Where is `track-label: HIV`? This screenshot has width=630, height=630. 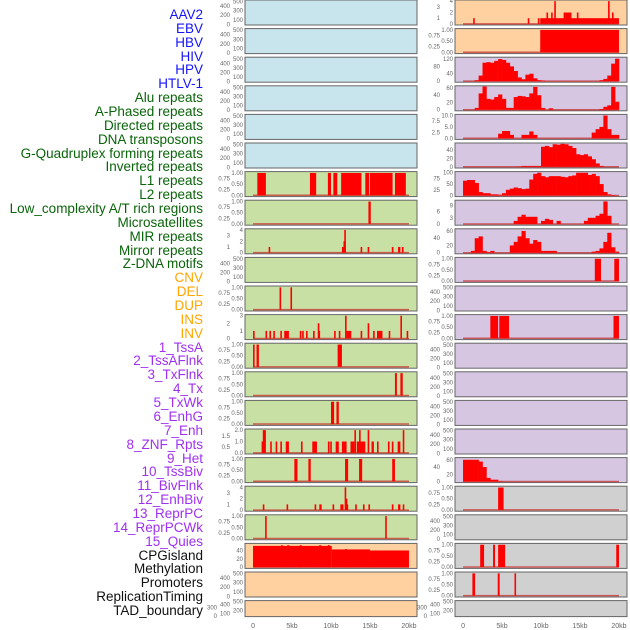
track-label: HIV is located at coordinates (191, 56).